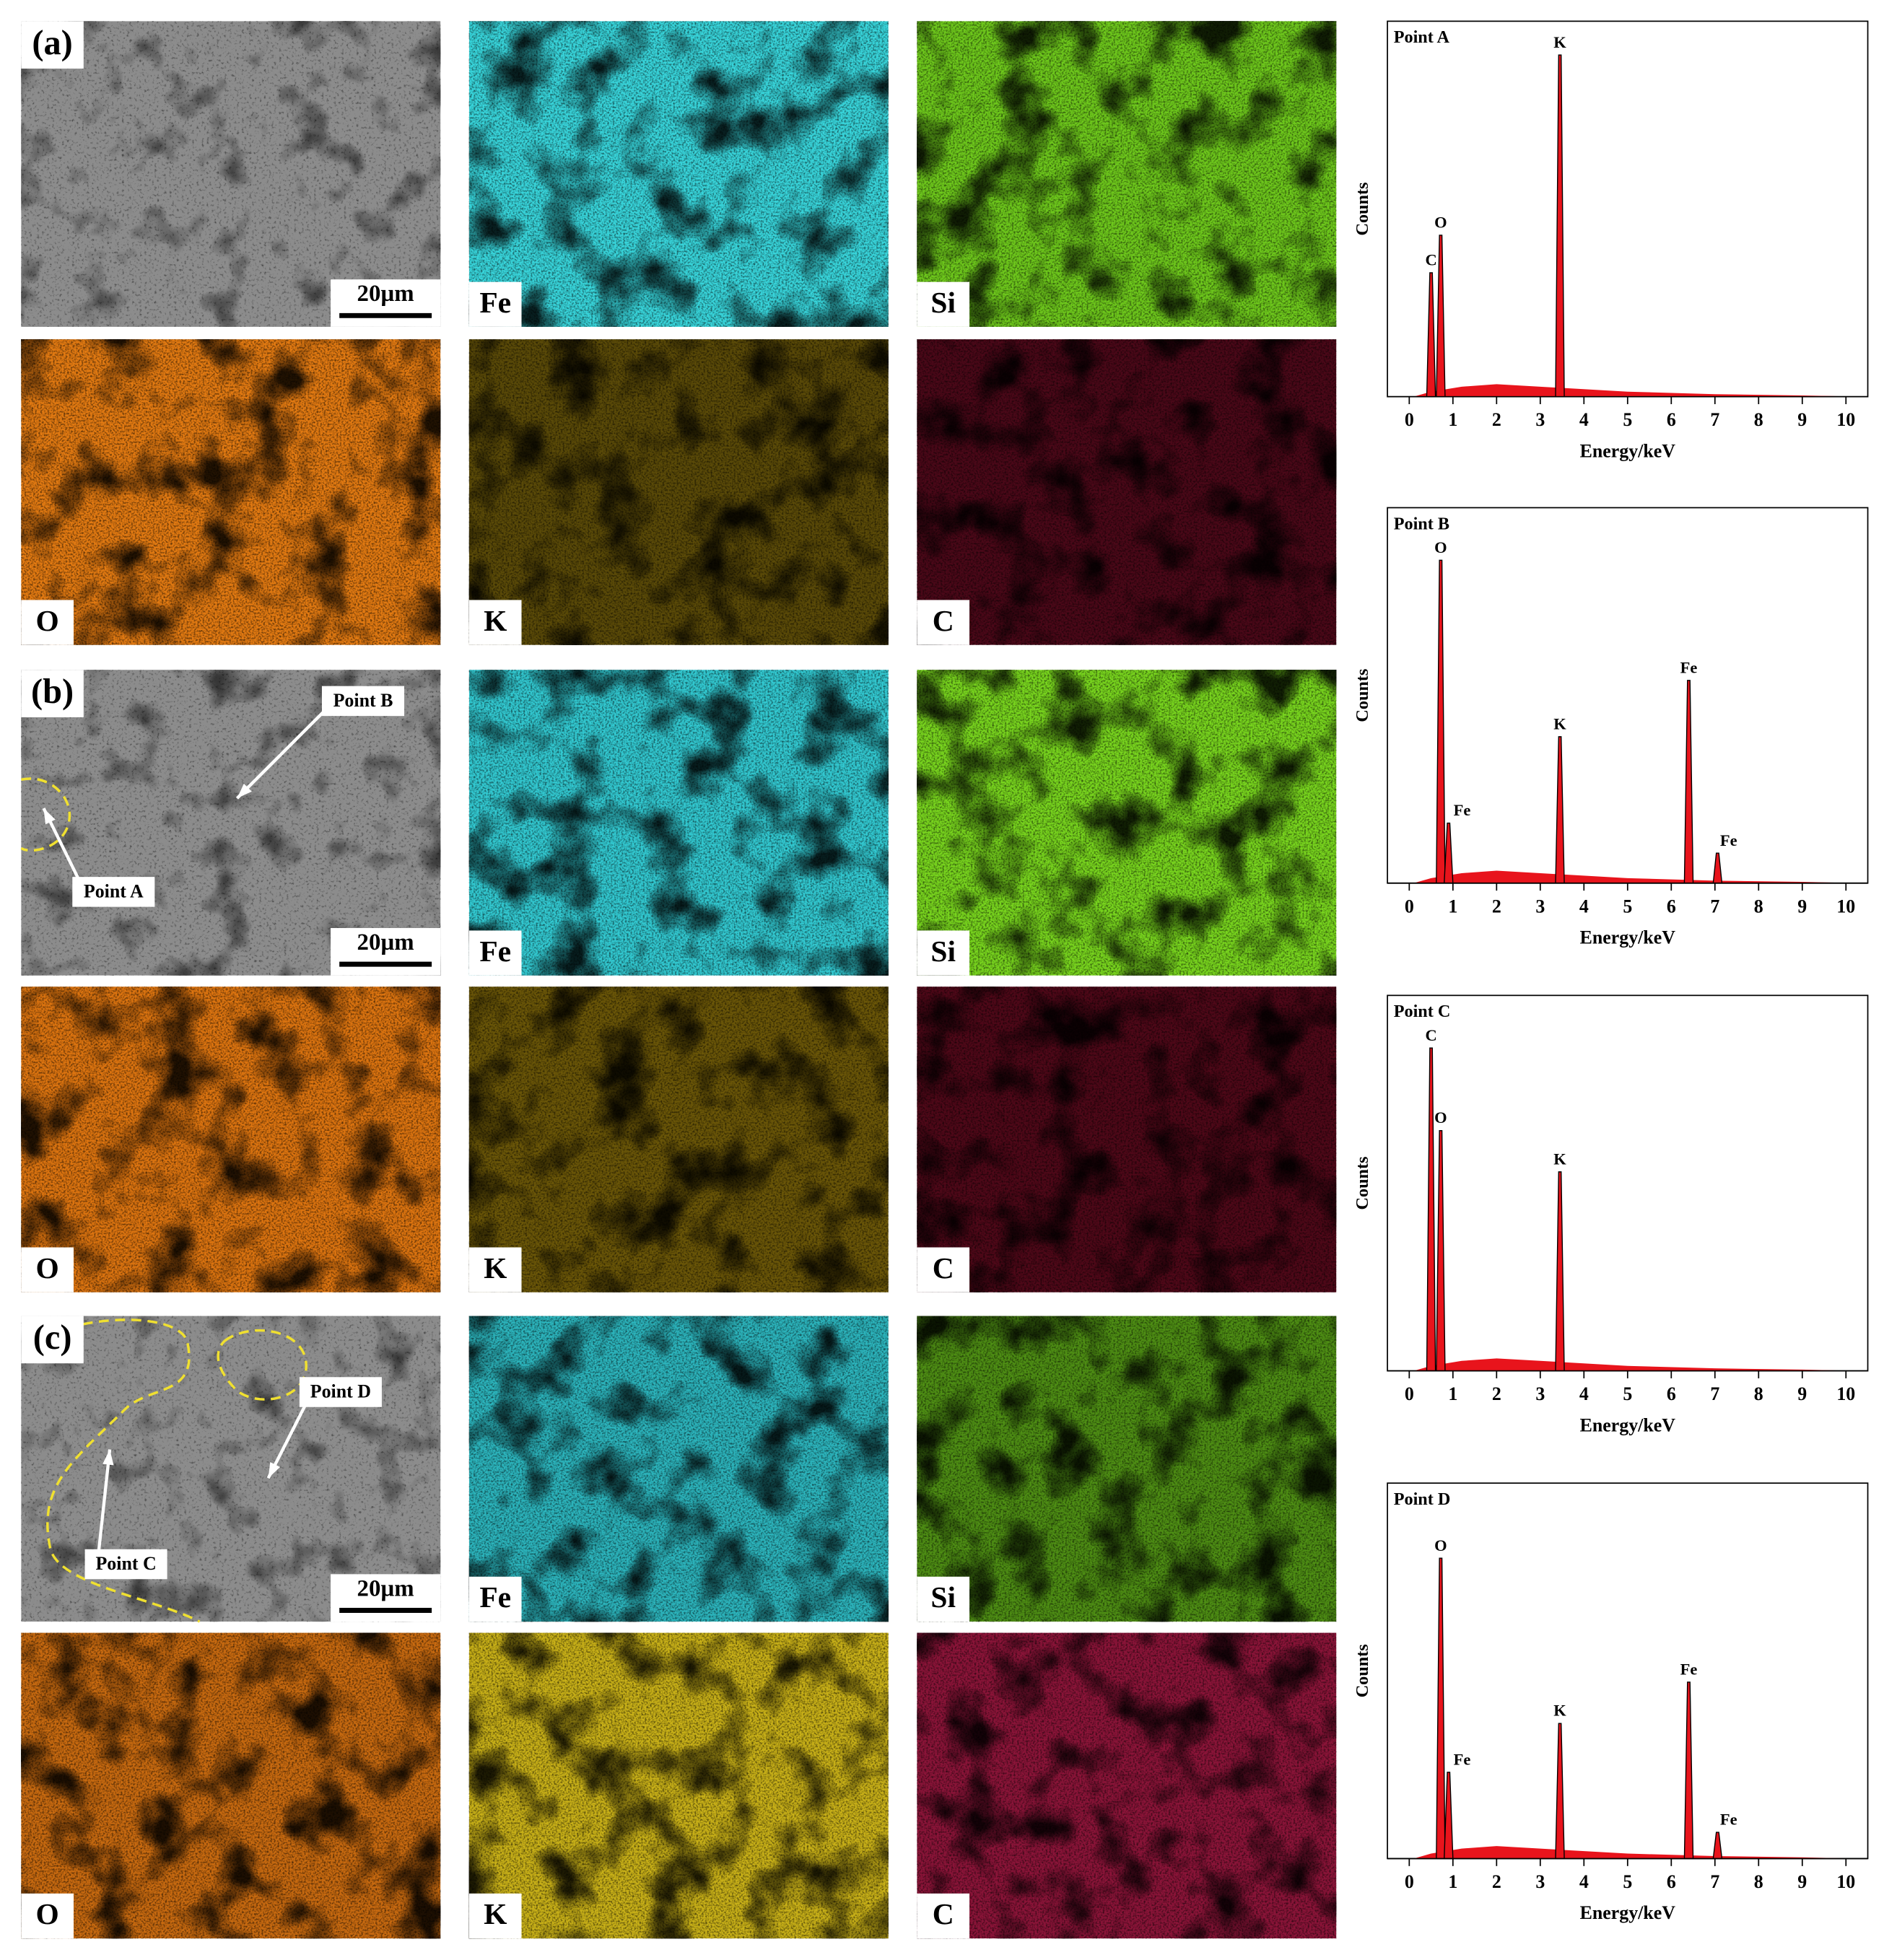 The image size is (1884, 1960). What do you see at coordinates (1430, 1035) in the screenshot?
I see `peak-label: C` at bounding box center [1430, 1035].